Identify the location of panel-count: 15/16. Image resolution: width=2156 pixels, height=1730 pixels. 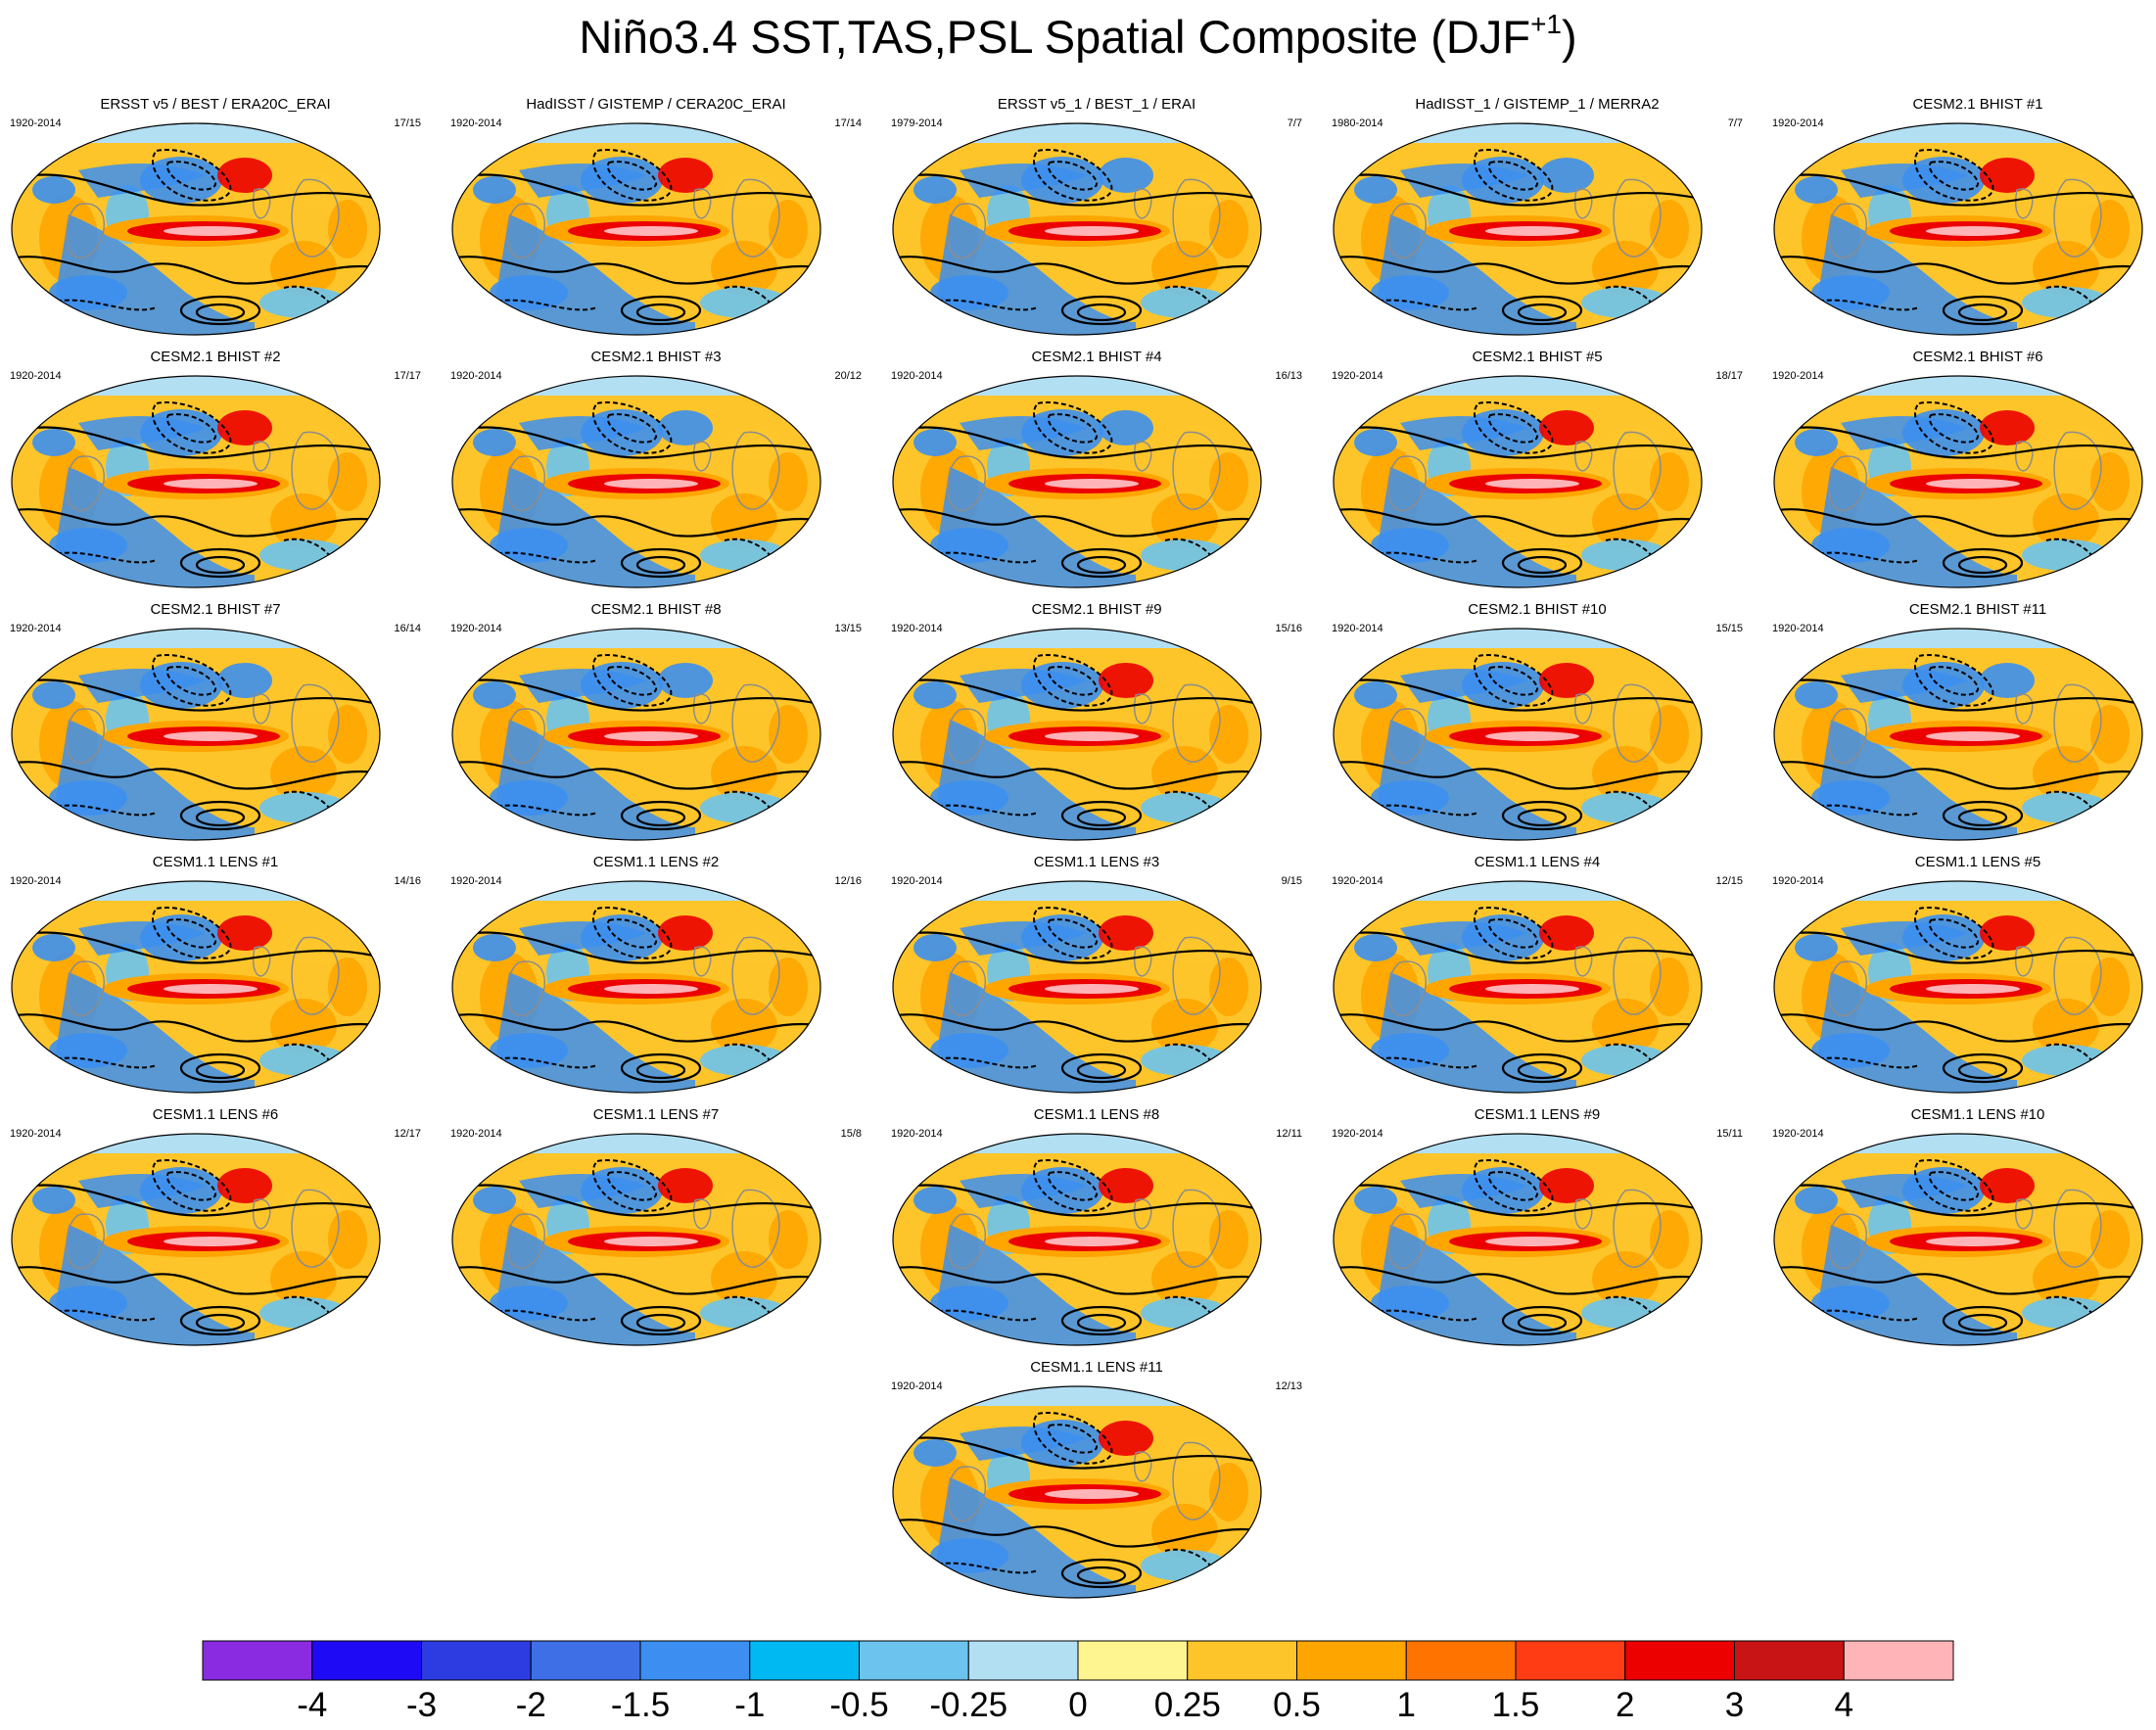
(1289, 628).